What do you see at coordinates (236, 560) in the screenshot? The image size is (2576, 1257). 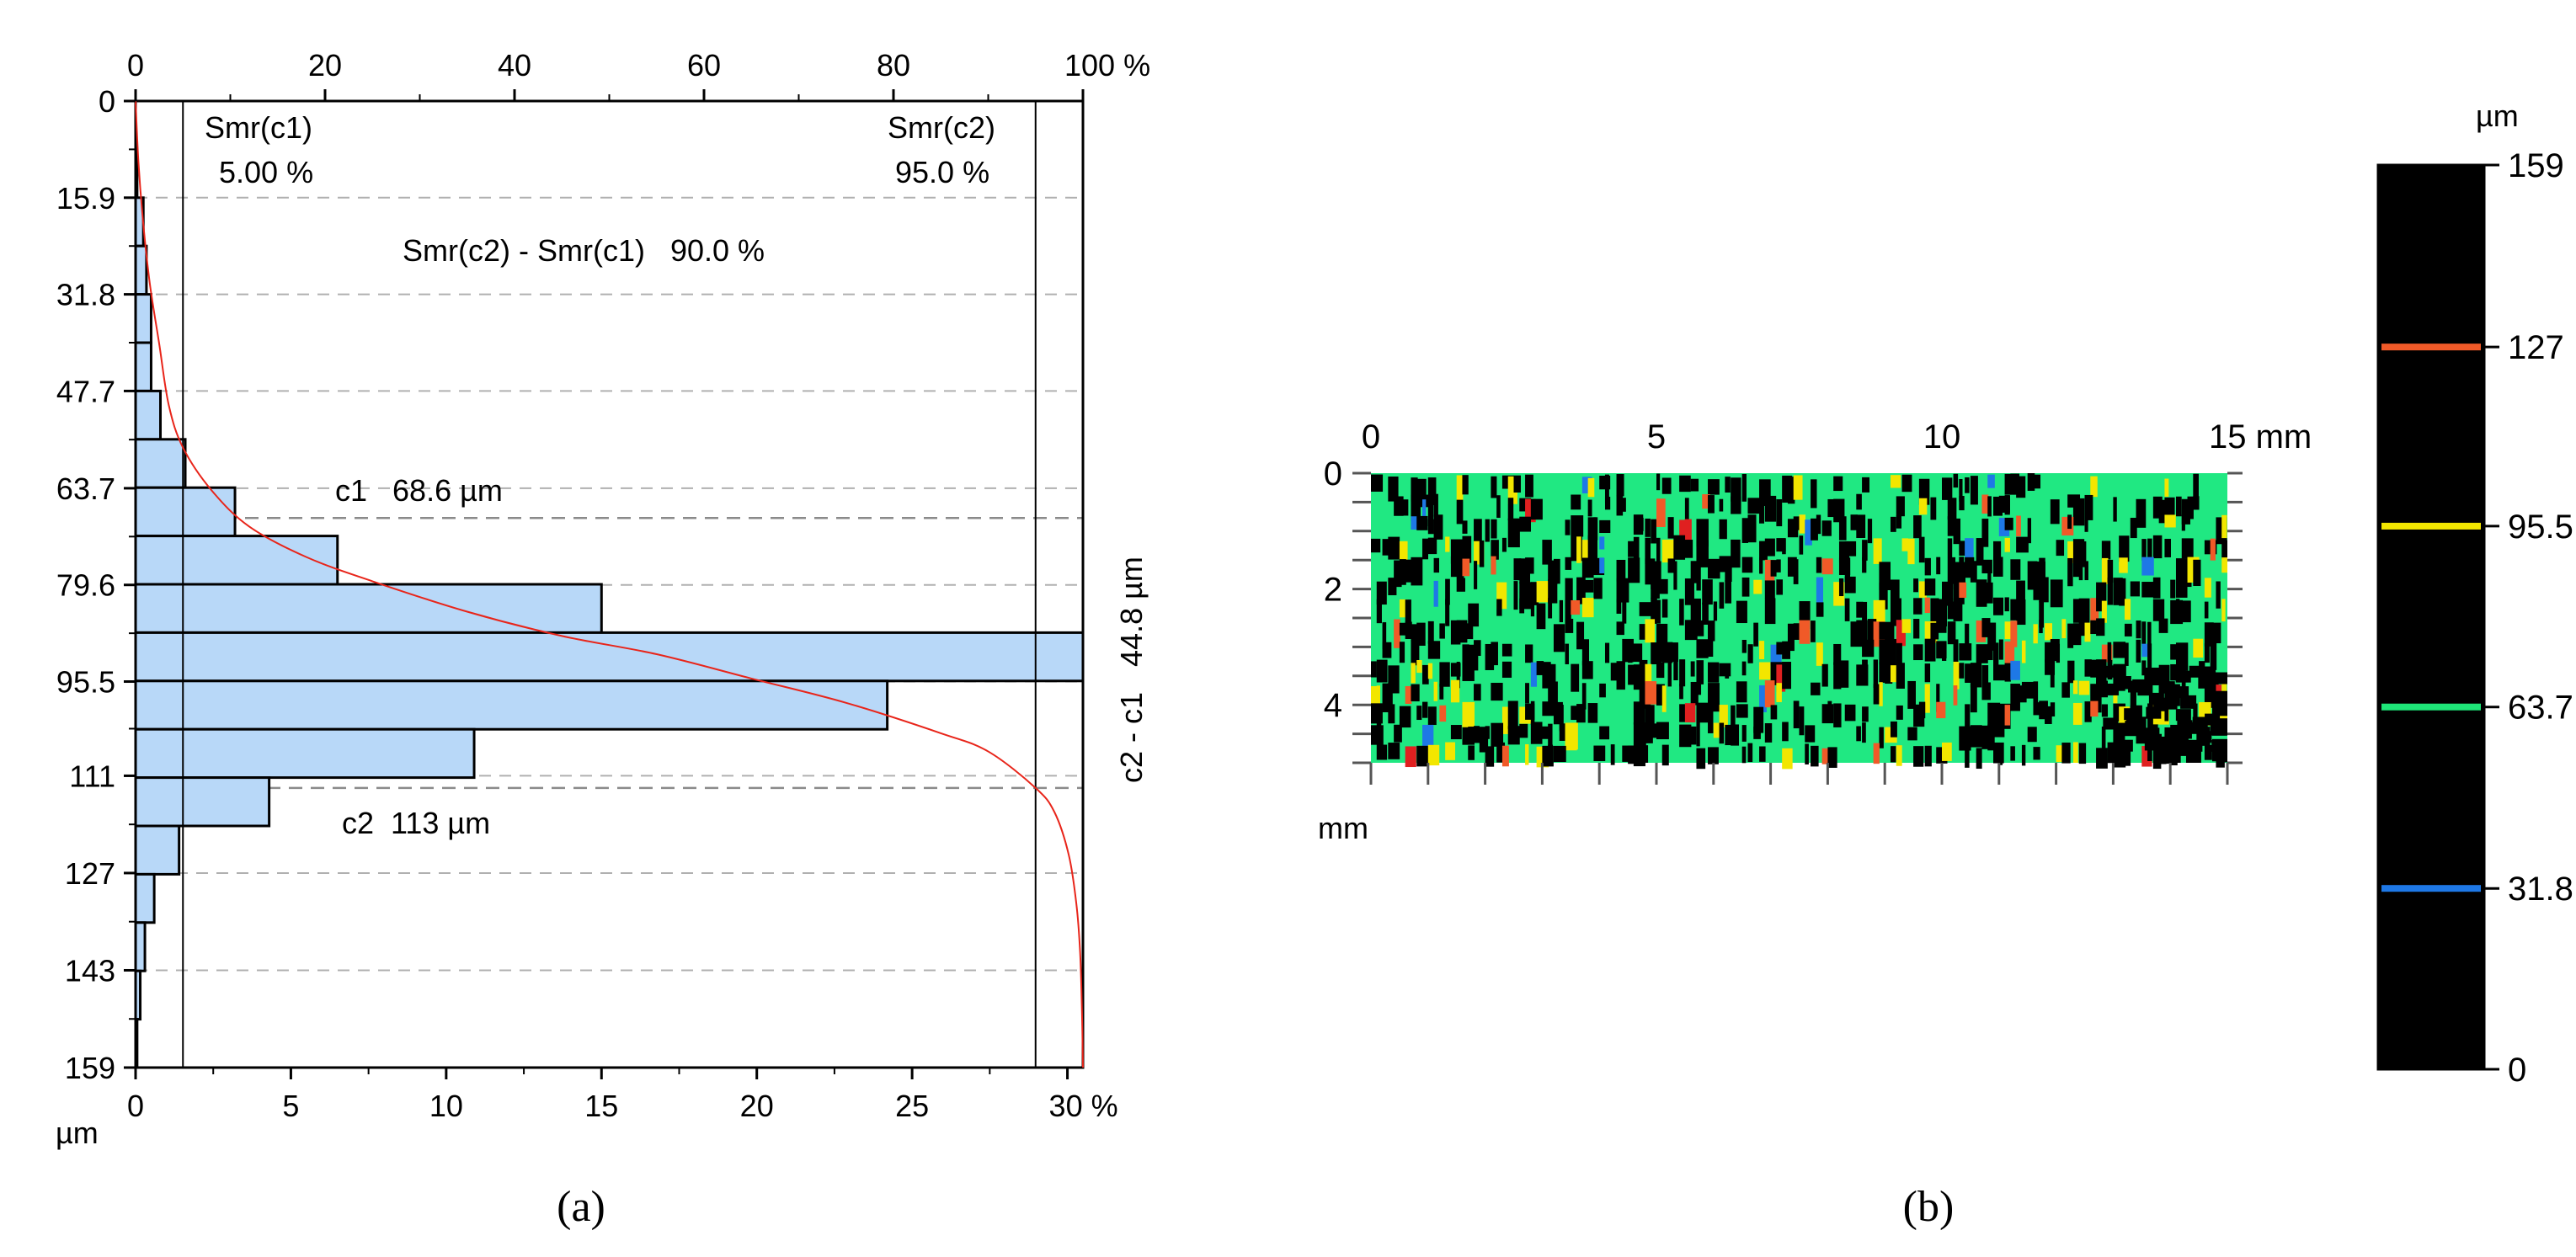 I see `histogram-bar` at bounding box center [236, 560].